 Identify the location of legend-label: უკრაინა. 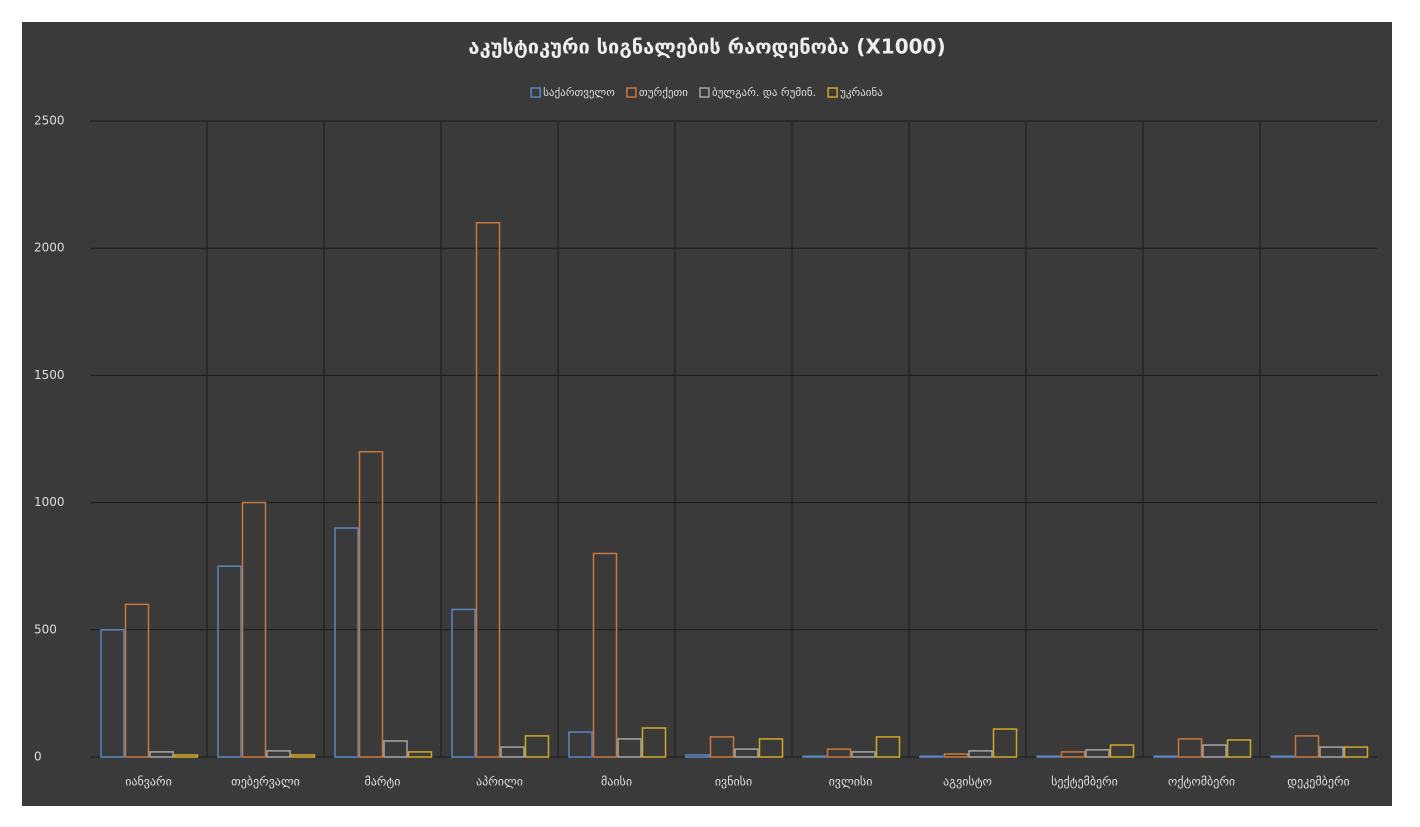
(861, 92).